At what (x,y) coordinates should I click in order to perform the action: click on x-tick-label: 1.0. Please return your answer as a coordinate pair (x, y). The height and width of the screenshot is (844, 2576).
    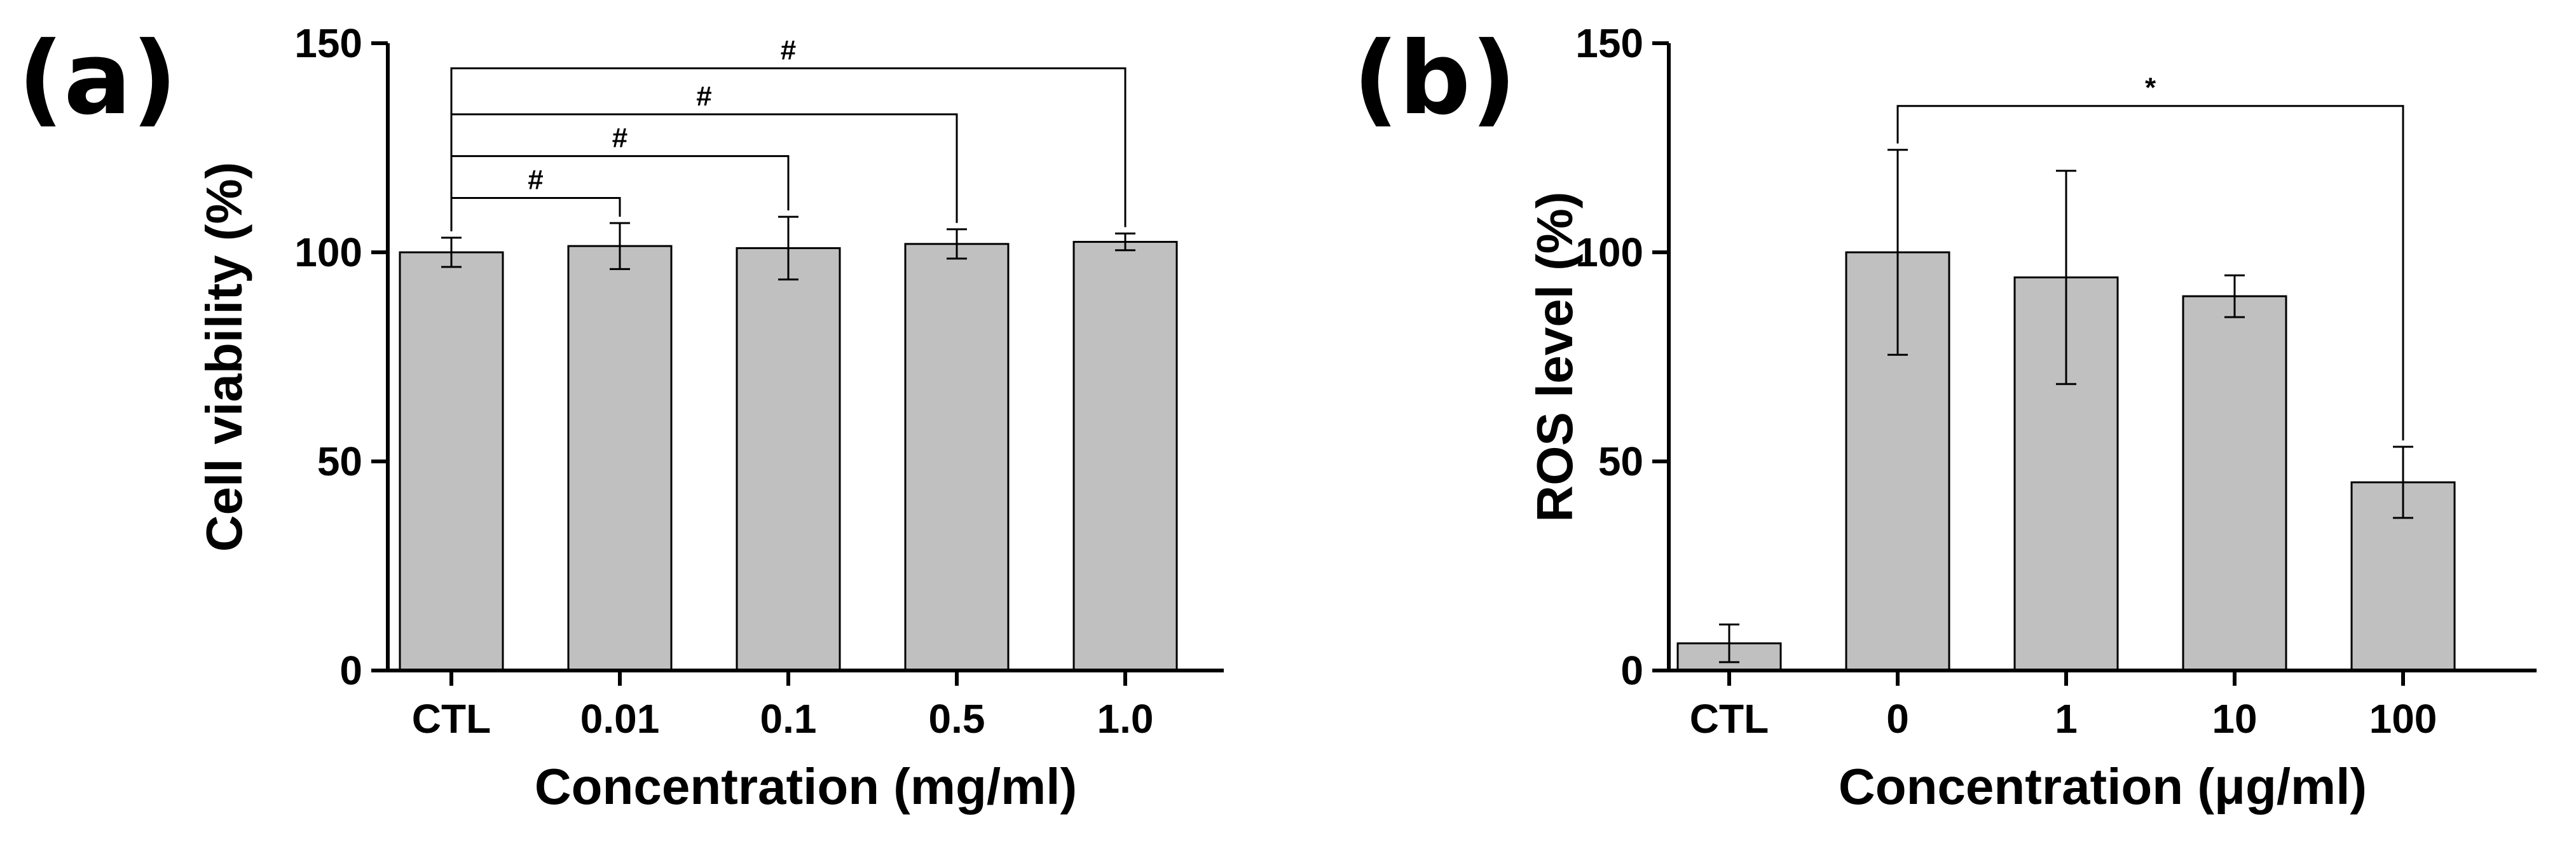
    Looking at the image, I should click on (1125, 719).